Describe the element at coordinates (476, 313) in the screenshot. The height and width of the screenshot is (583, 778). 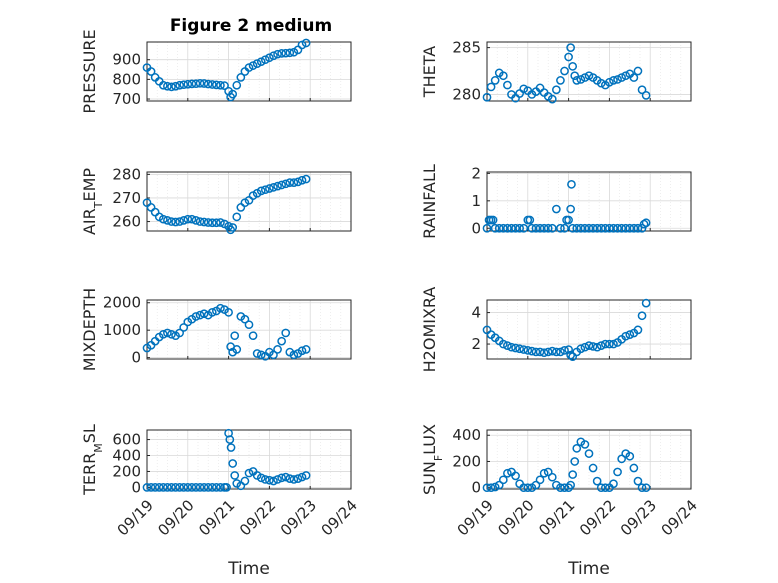
I see `ytick-label: 4` at that location.